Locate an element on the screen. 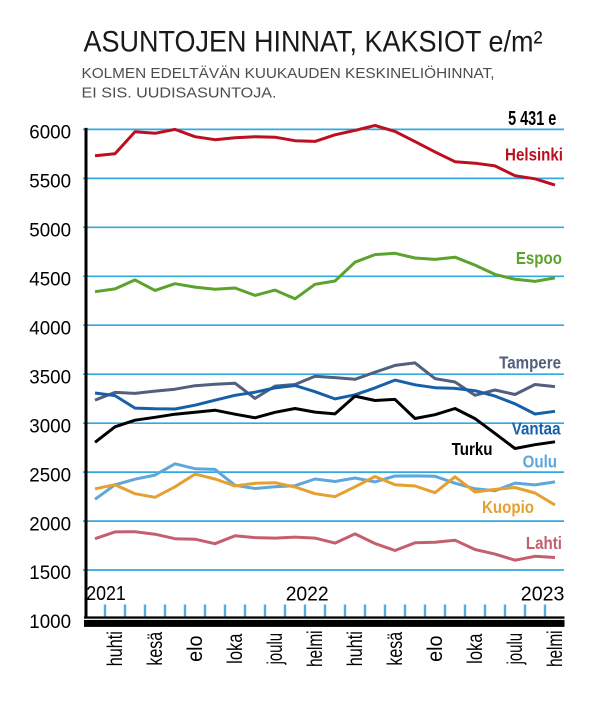 The height and width of the screenshot is (712, 600). svg-text: EI SIS. UUDISASUNTOJA. is located at coordinates (179, 94).